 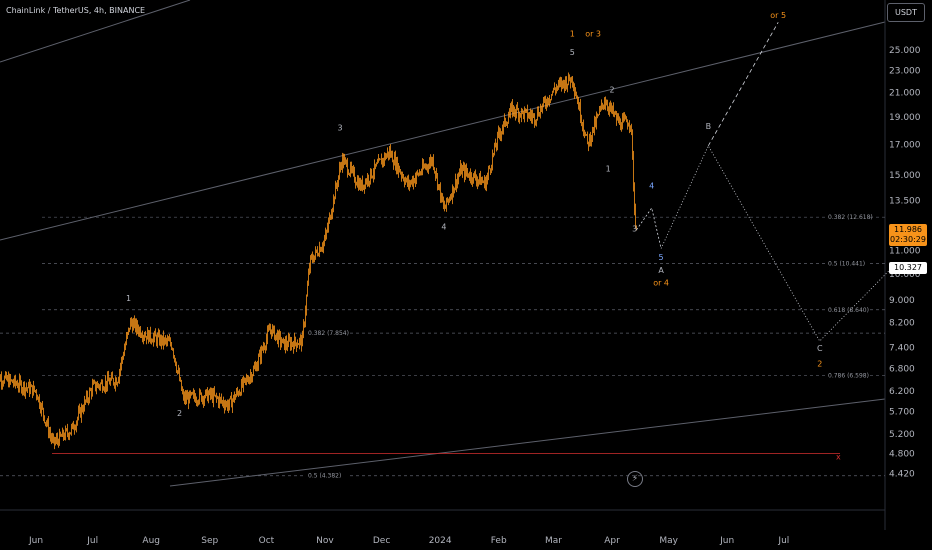 What do you see at coordinates (324, 476) in the screenshot?
I see `fib-label: 0.5 (4.382)` at bounding box center [324, 476].